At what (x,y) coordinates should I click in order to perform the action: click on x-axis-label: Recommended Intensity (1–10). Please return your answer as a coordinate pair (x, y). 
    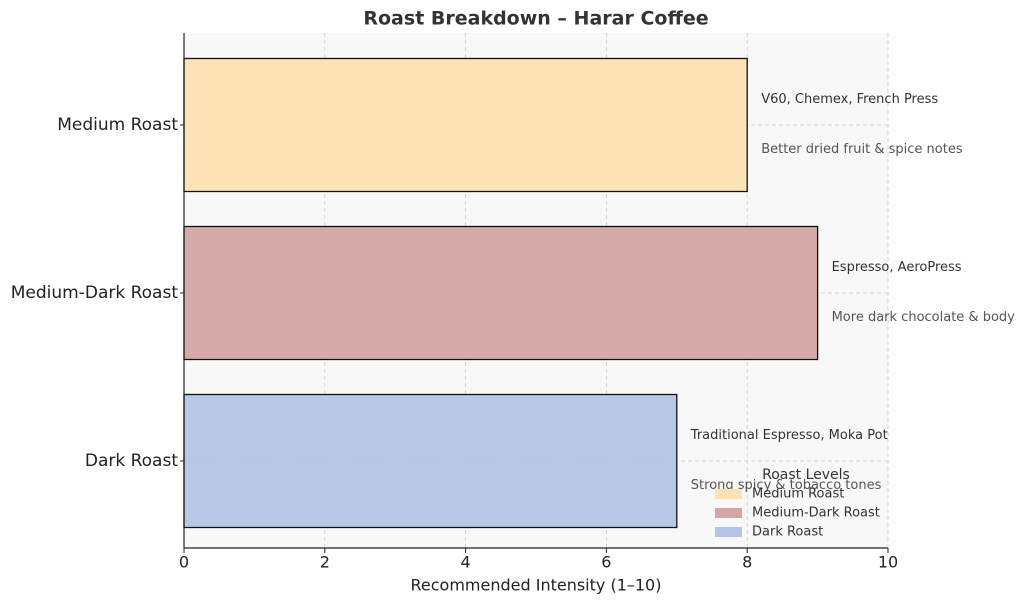
    Looking at the image, I should click on (536, 585).